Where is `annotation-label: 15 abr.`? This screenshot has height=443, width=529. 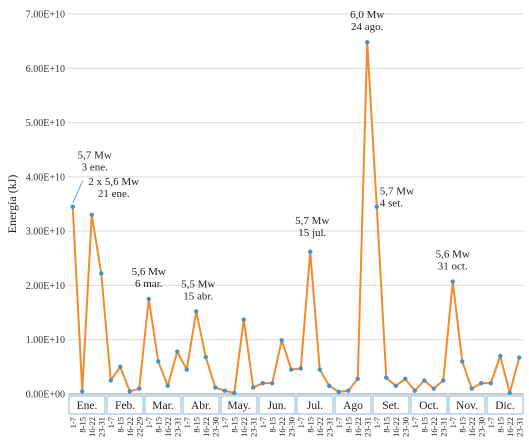 annotation-label: 15 abr. is located at coordinates (198, 296).